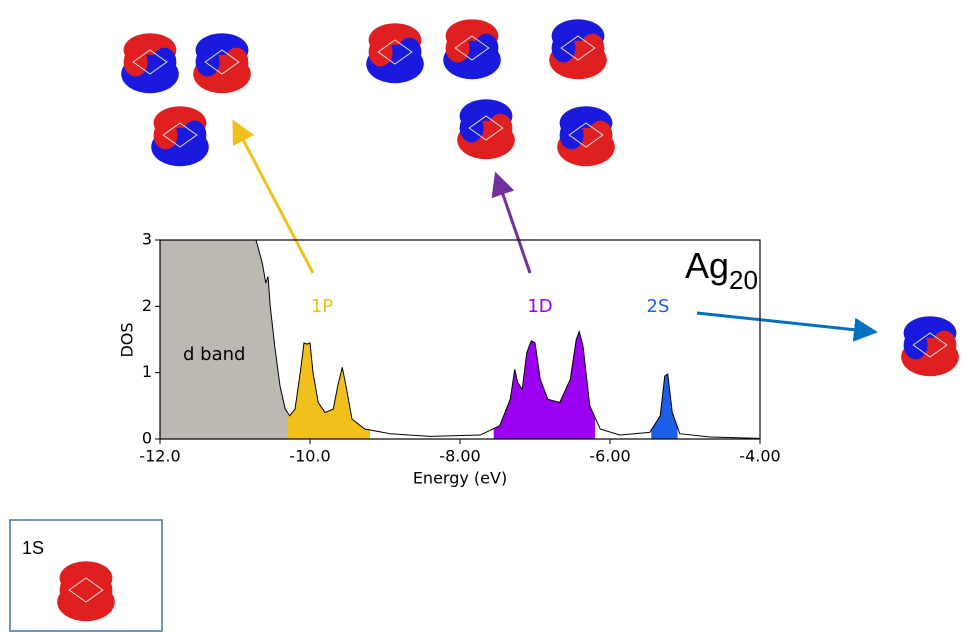  Describe the element at coordinates (658, 306) in the screenshot. I see `band-label: 2S` at that location.